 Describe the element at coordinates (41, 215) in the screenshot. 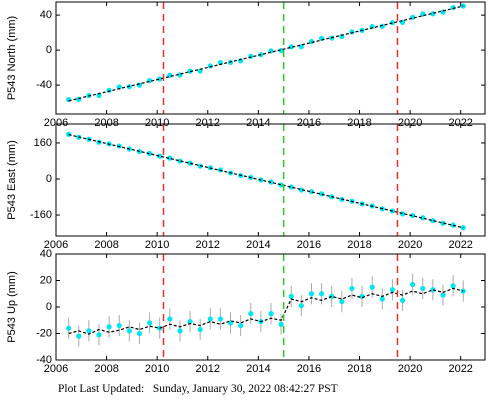

I see `y-tick-label: -160` at that location.